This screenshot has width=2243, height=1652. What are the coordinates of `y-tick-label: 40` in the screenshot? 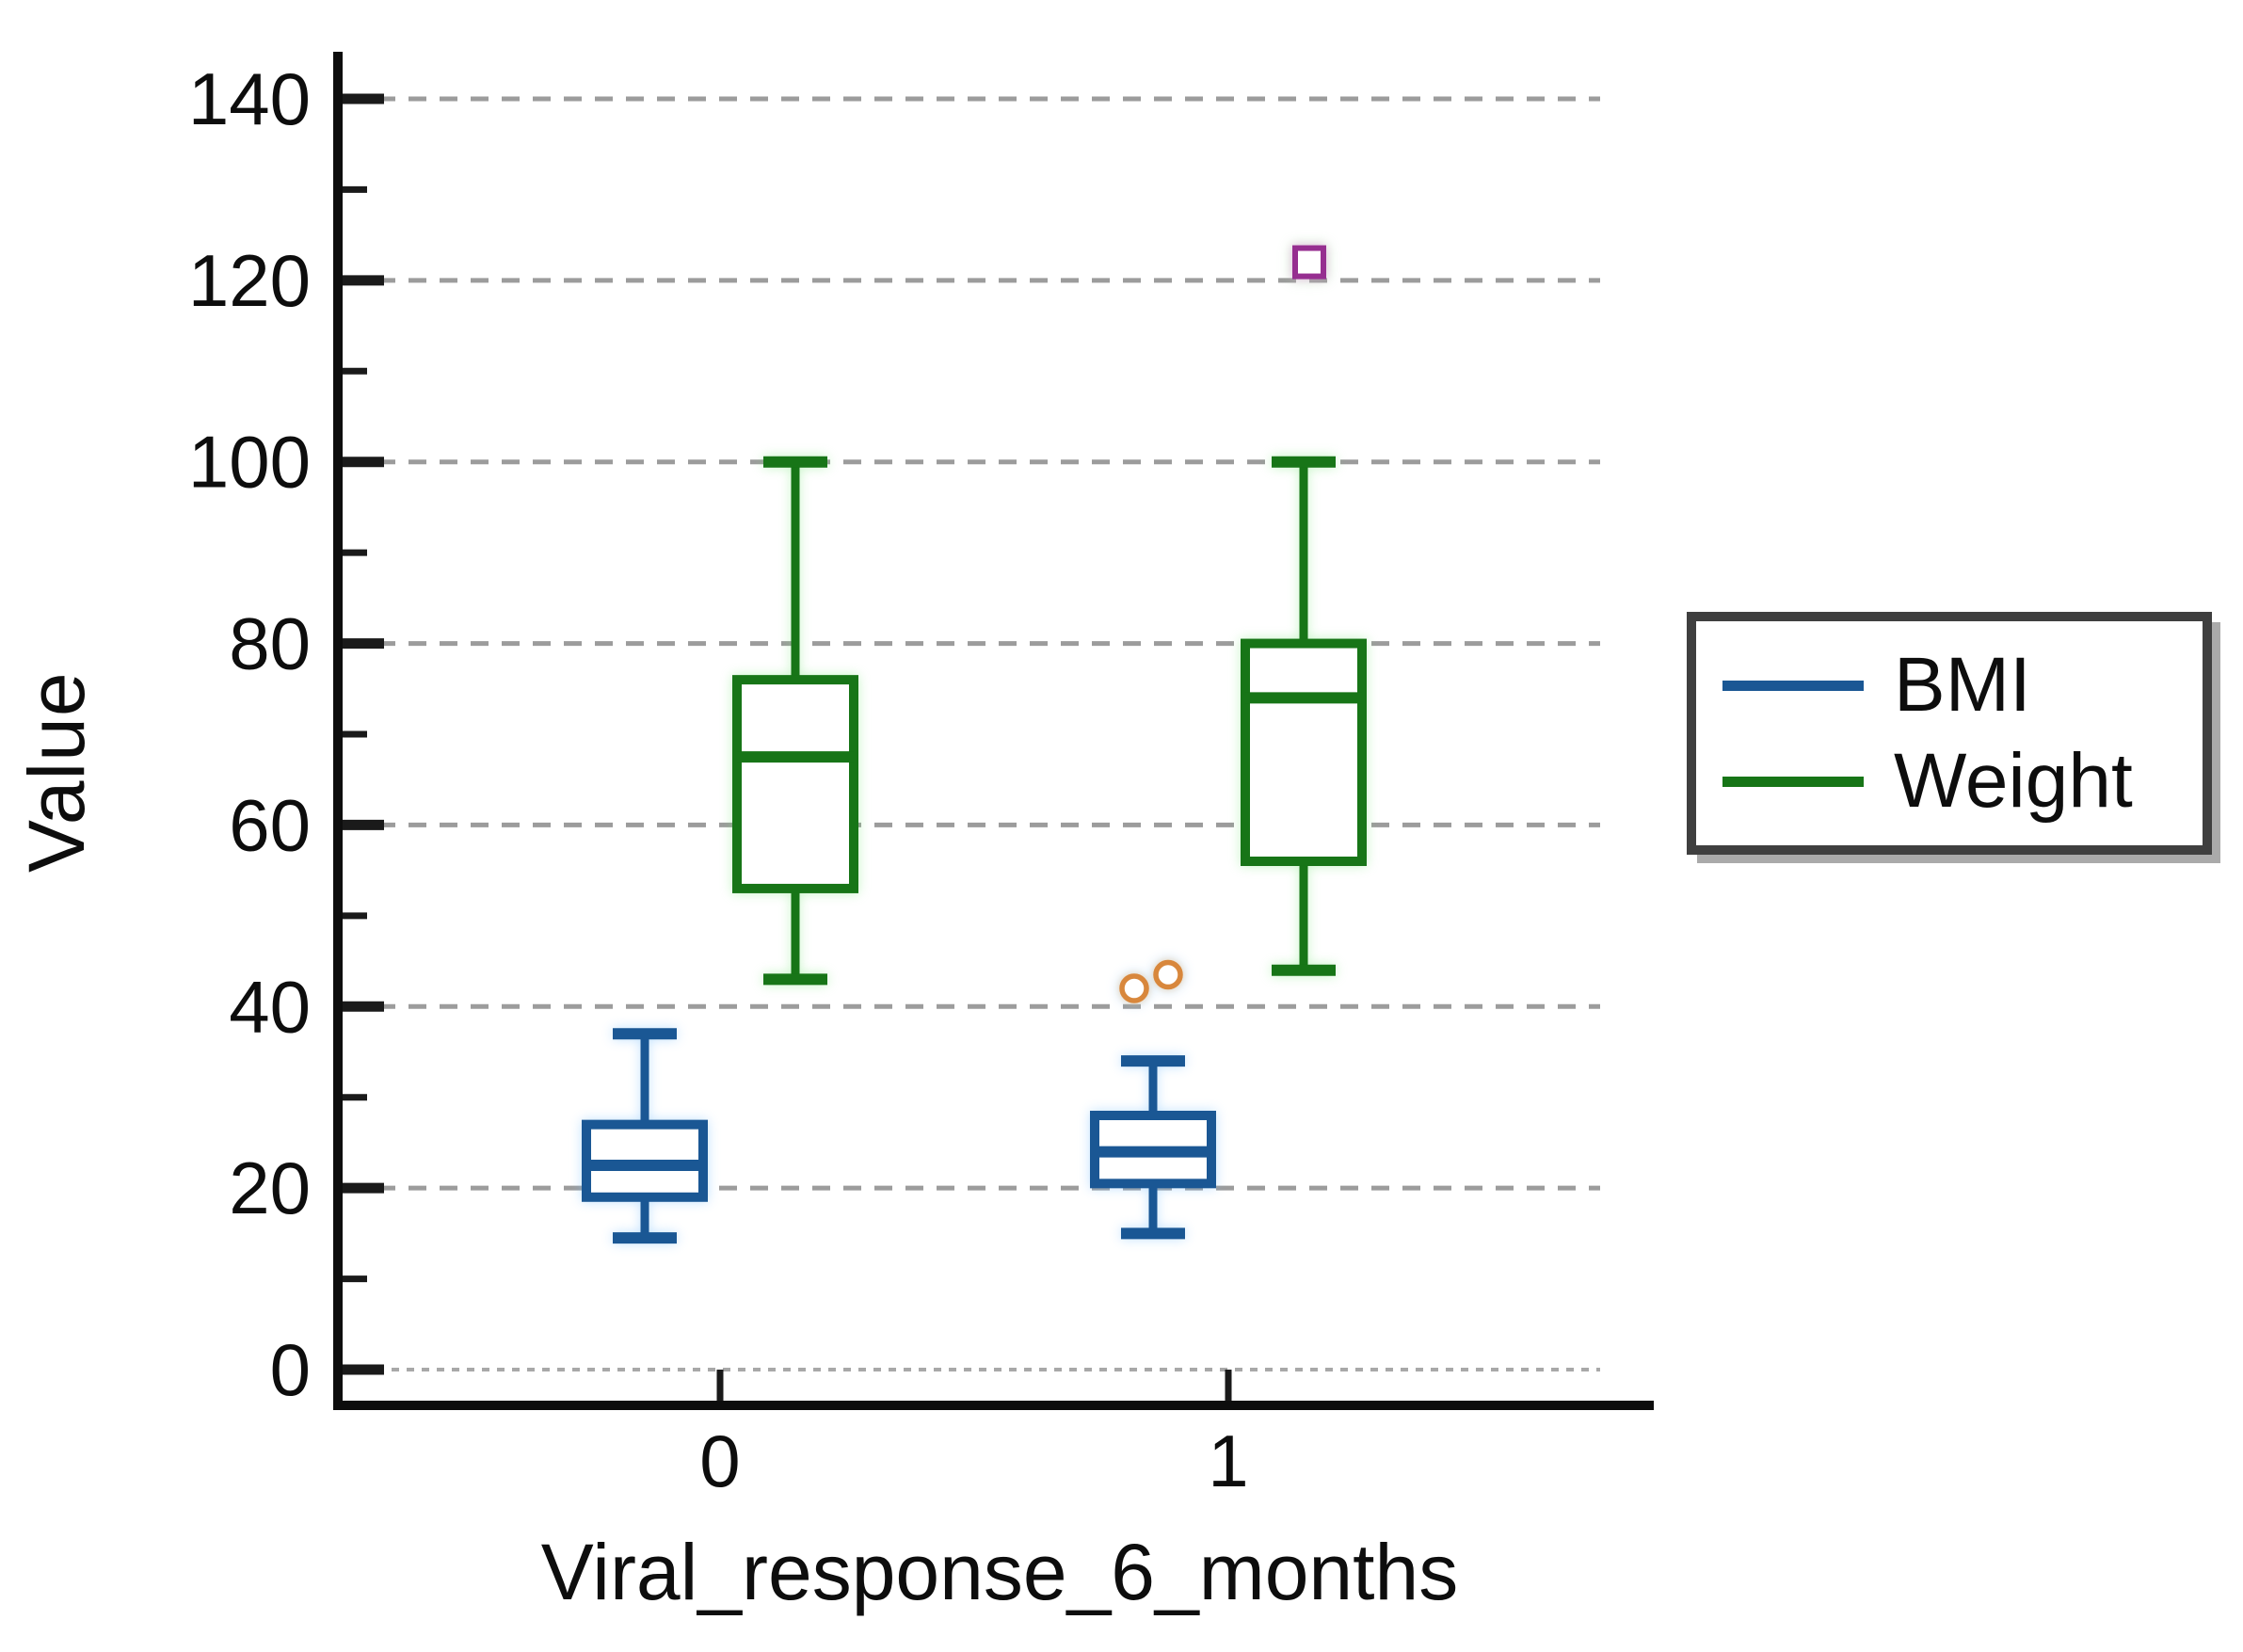 It's located at (270, 1006).